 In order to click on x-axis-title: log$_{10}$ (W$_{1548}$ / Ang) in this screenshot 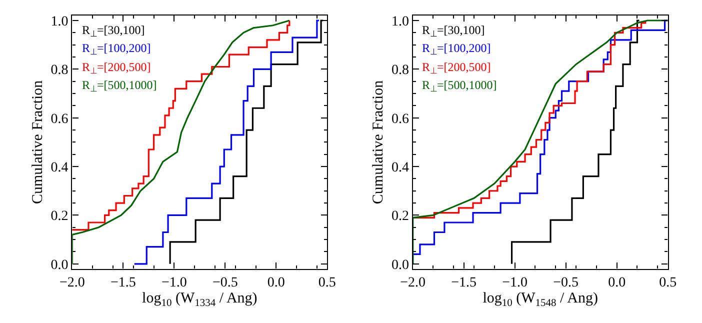, I will do `click(540, 299)`.